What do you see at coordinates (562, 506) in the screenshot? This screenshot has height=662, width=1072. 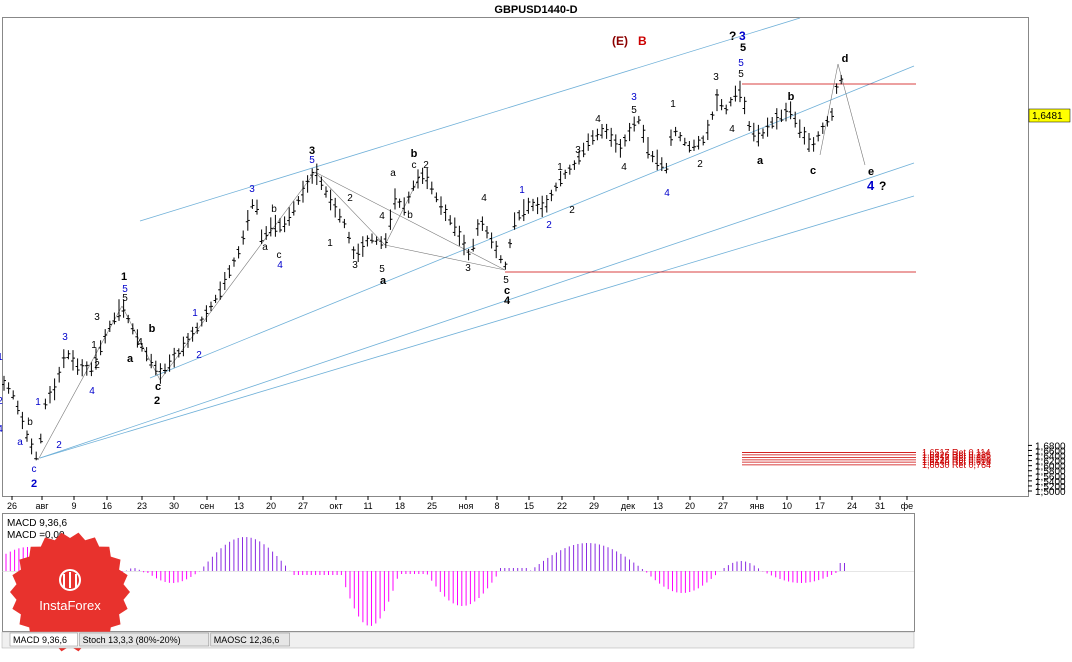 I see `x-tick-label: 22` at bounding box center [562, 506].